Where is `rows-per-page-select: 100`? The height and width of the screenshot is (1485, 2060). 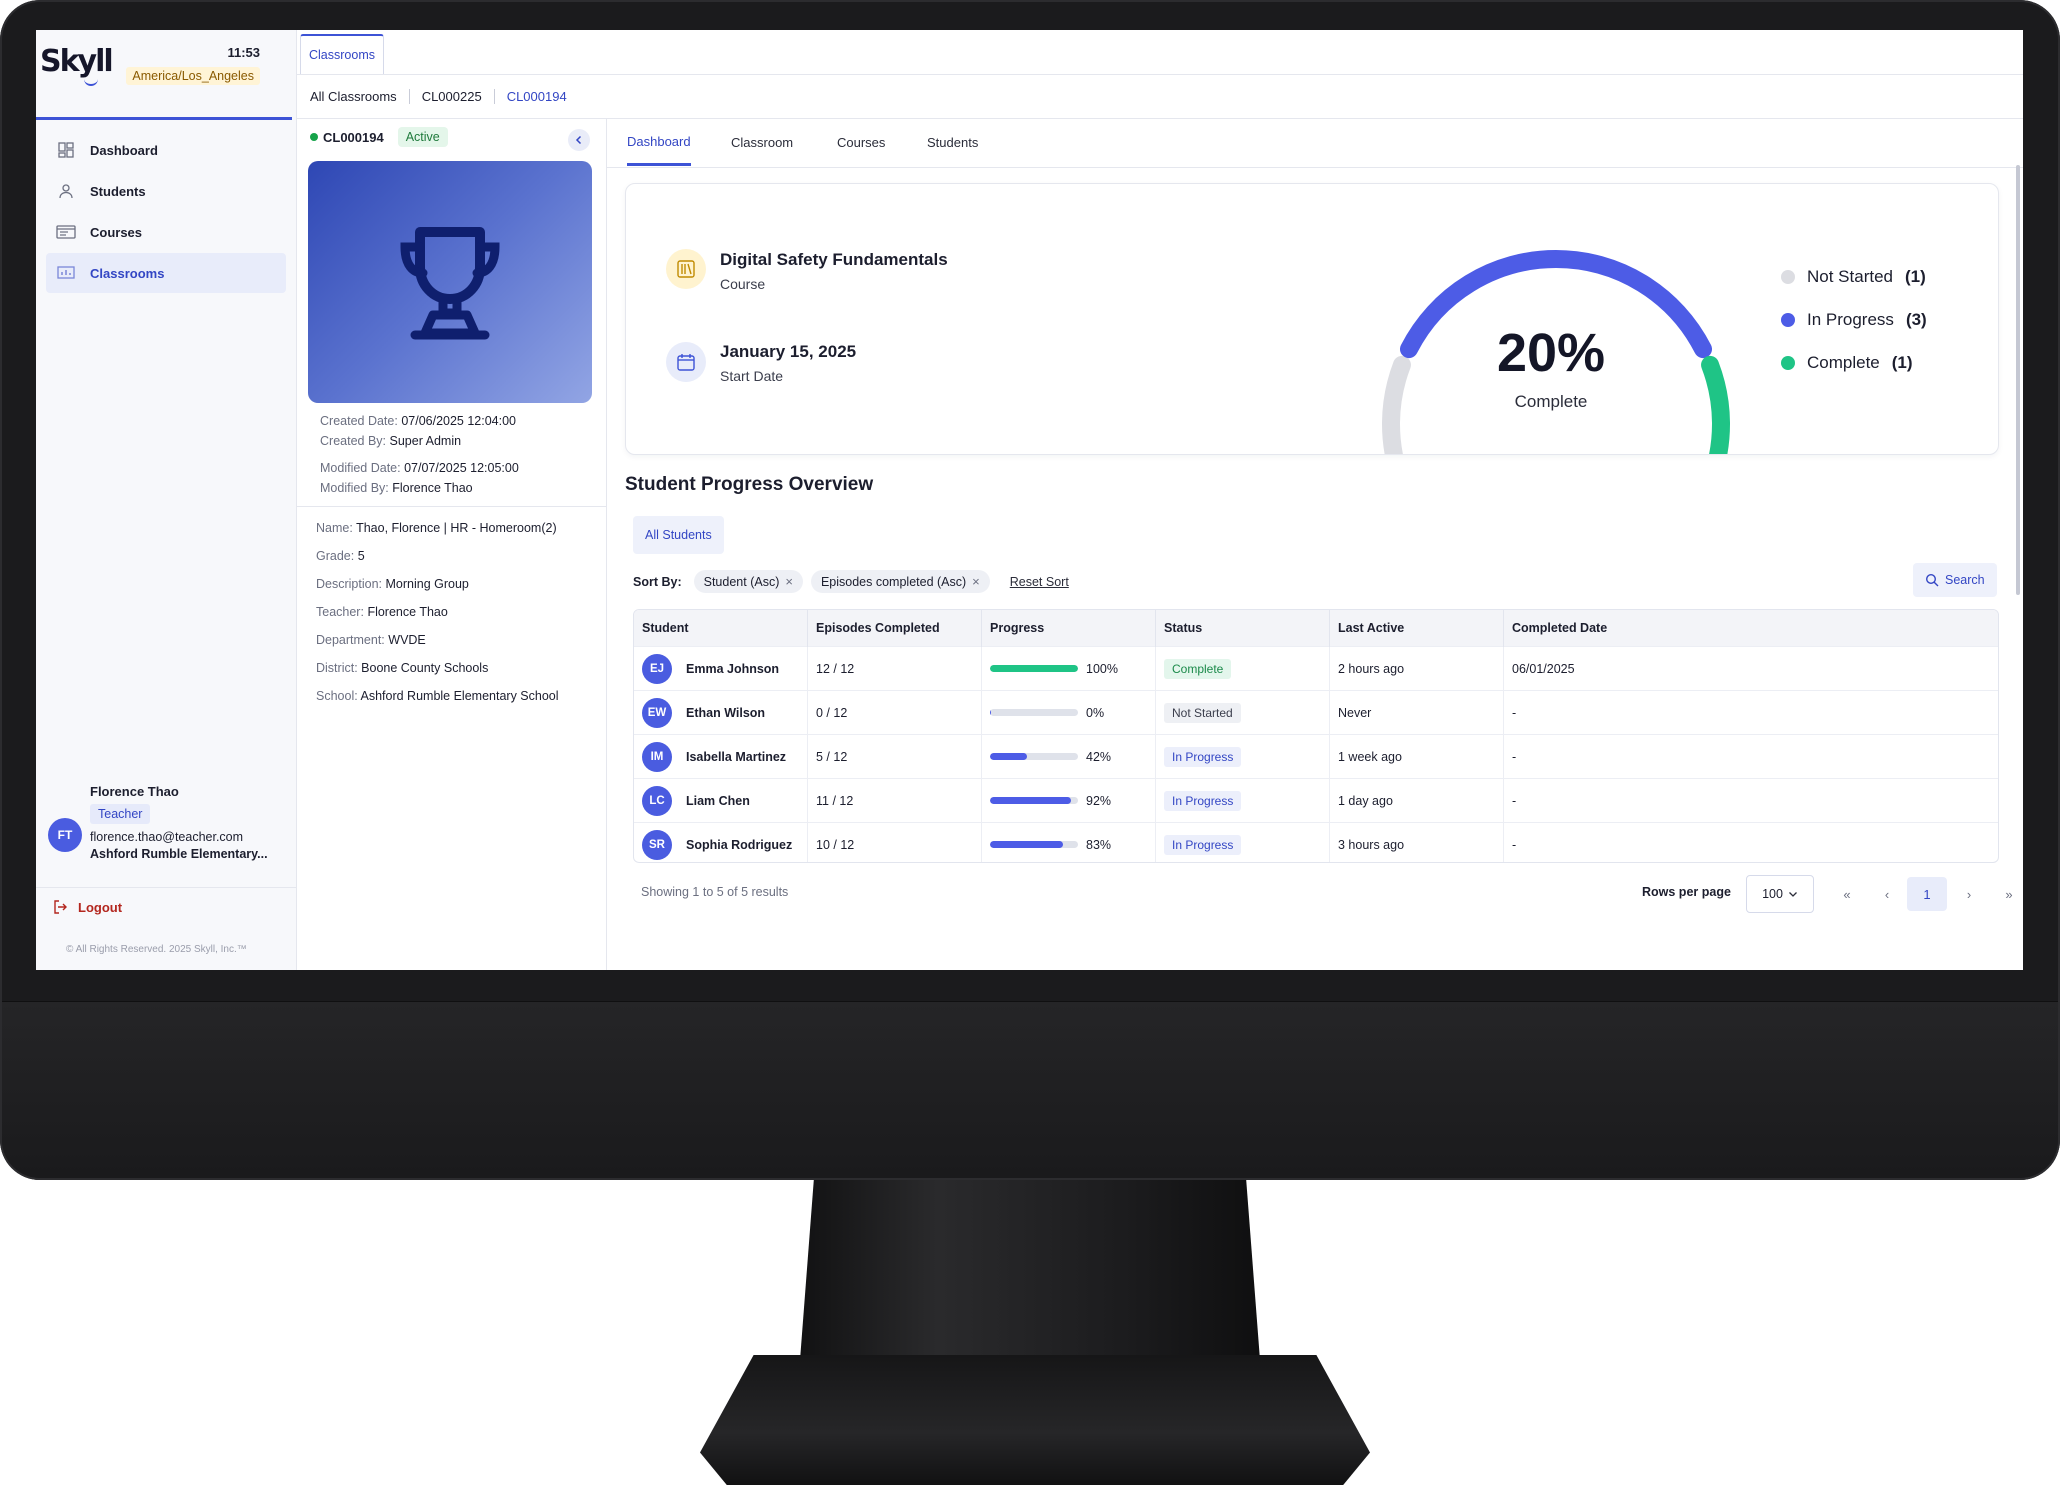 rows-per-page-select: 100 is located at coordinates (1780, 894).